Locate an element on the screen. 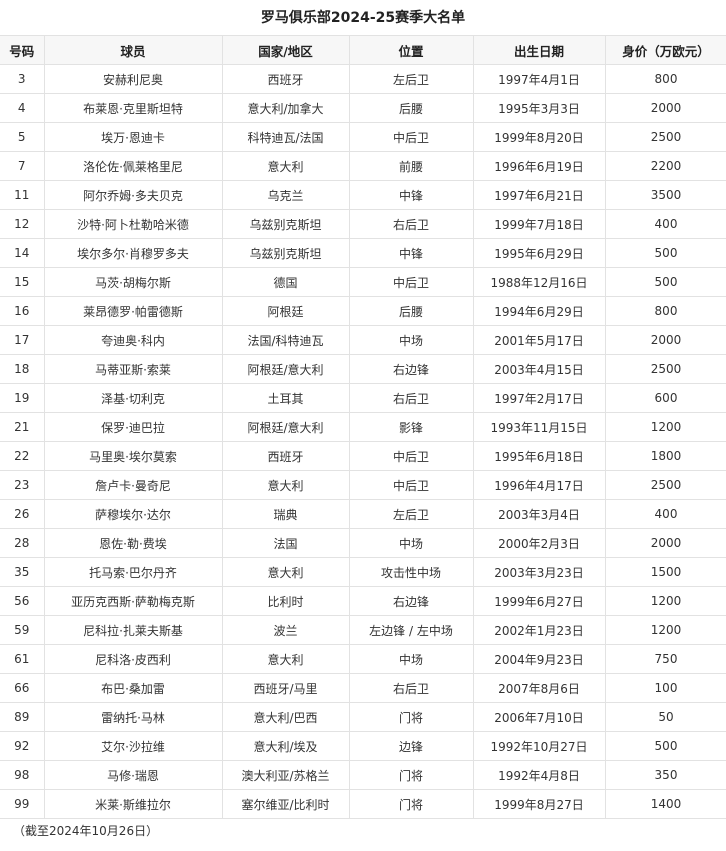 The height and width of the screenshot is (851, 726). table-row: 16 莱昂德罗·帕雷德斯 阿根廷 后腰 1994年6月29日 800 is located at coordinates (363, 311).